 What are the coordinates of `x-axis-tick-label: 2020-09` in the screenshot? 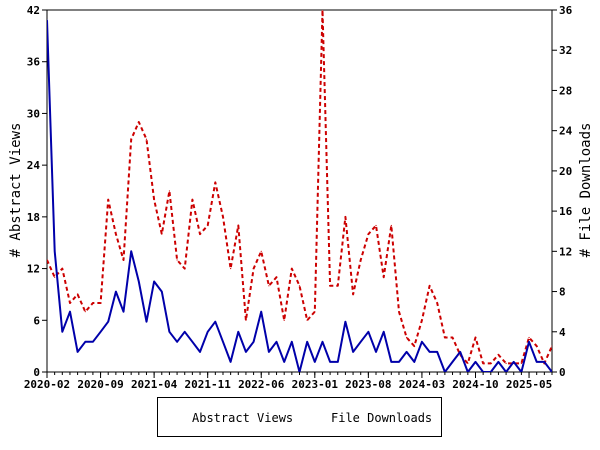 It's located at (100, 384).